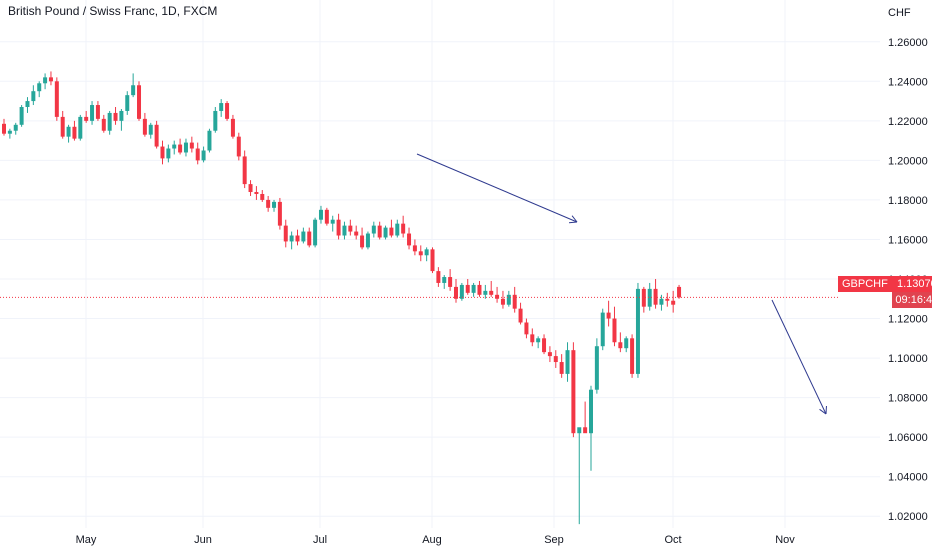  I want to click on chart-title: British Pound / Swiss Franc, 1D, FXCM, so click(113, 11).